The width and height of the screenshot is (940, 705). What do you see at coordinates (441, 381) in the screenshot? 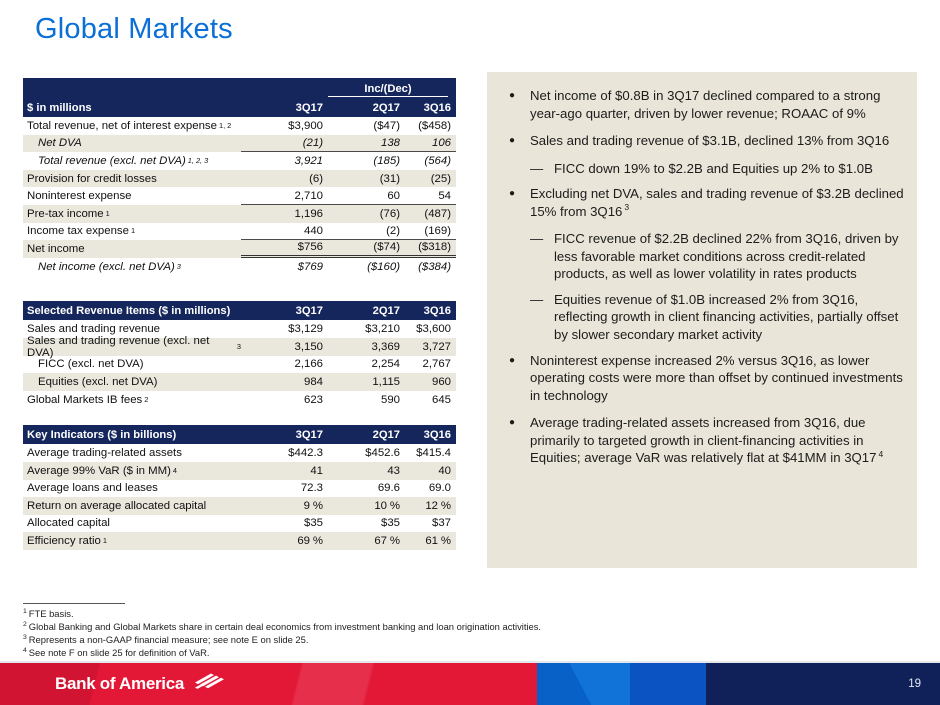
I see `value-cell: 960` at bounding box center [441, 381].